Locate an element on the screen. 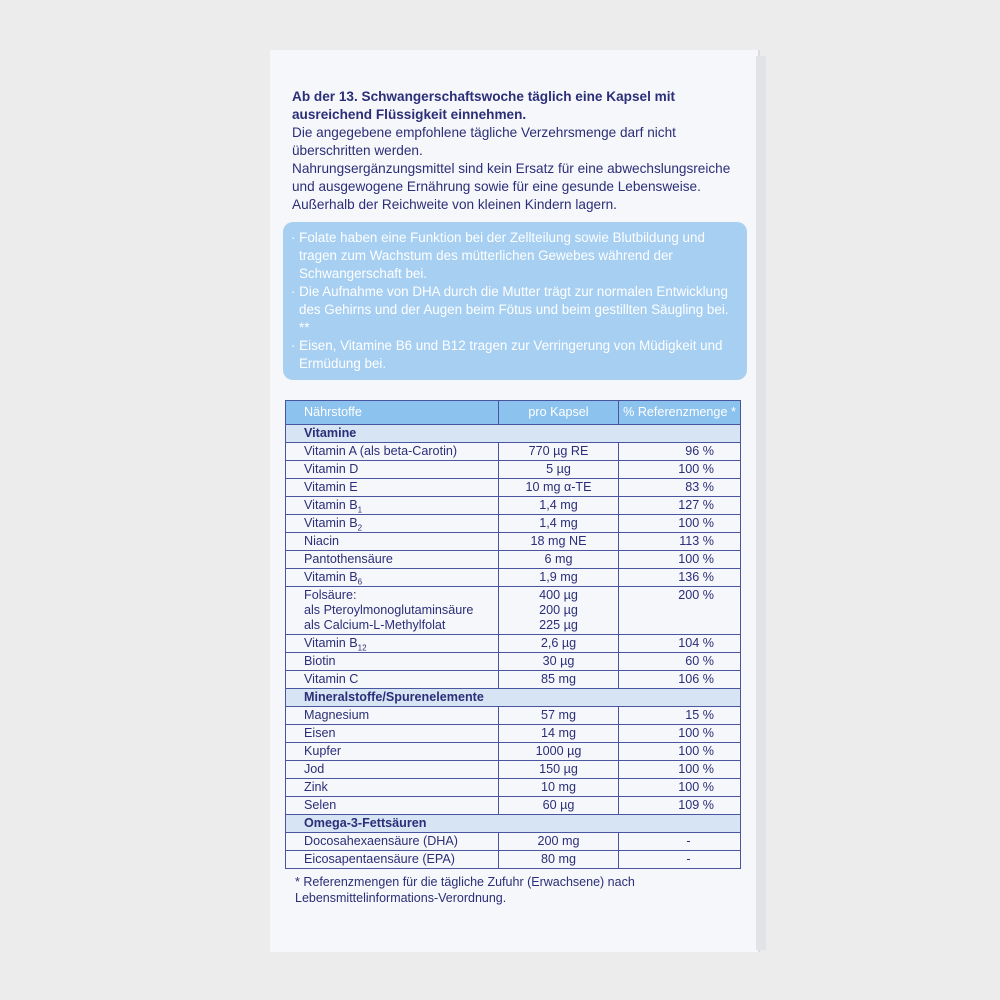 Image resolution: width=1000 pixels, height=1000 pixels. amount-per-capsule: 80 mg is located at coordinates (558, 859).